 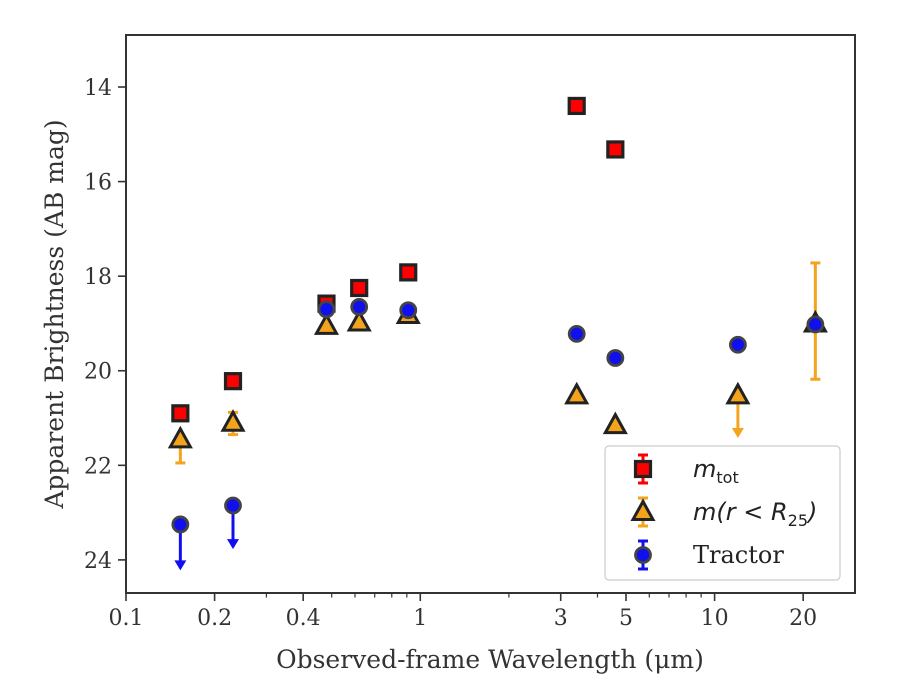 What do you see at coordinates (737, 432) in the screenshot?
I see `m-r-r-25--upper-limit-arrow-head` at bounding box center [737, 432].